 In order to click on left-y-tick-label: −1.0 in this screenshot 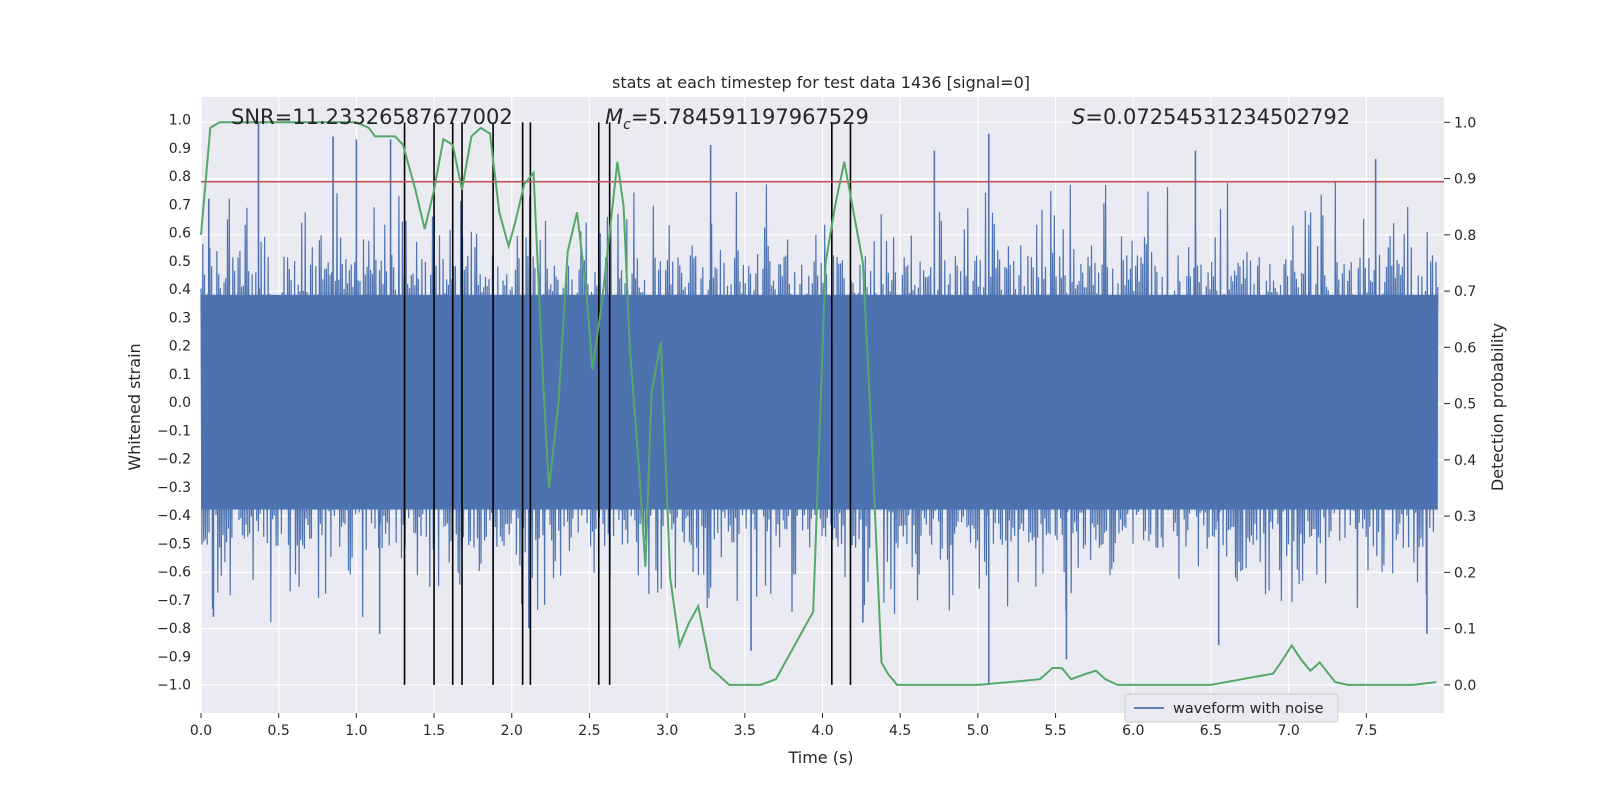, I will do `click(174, 686)`.